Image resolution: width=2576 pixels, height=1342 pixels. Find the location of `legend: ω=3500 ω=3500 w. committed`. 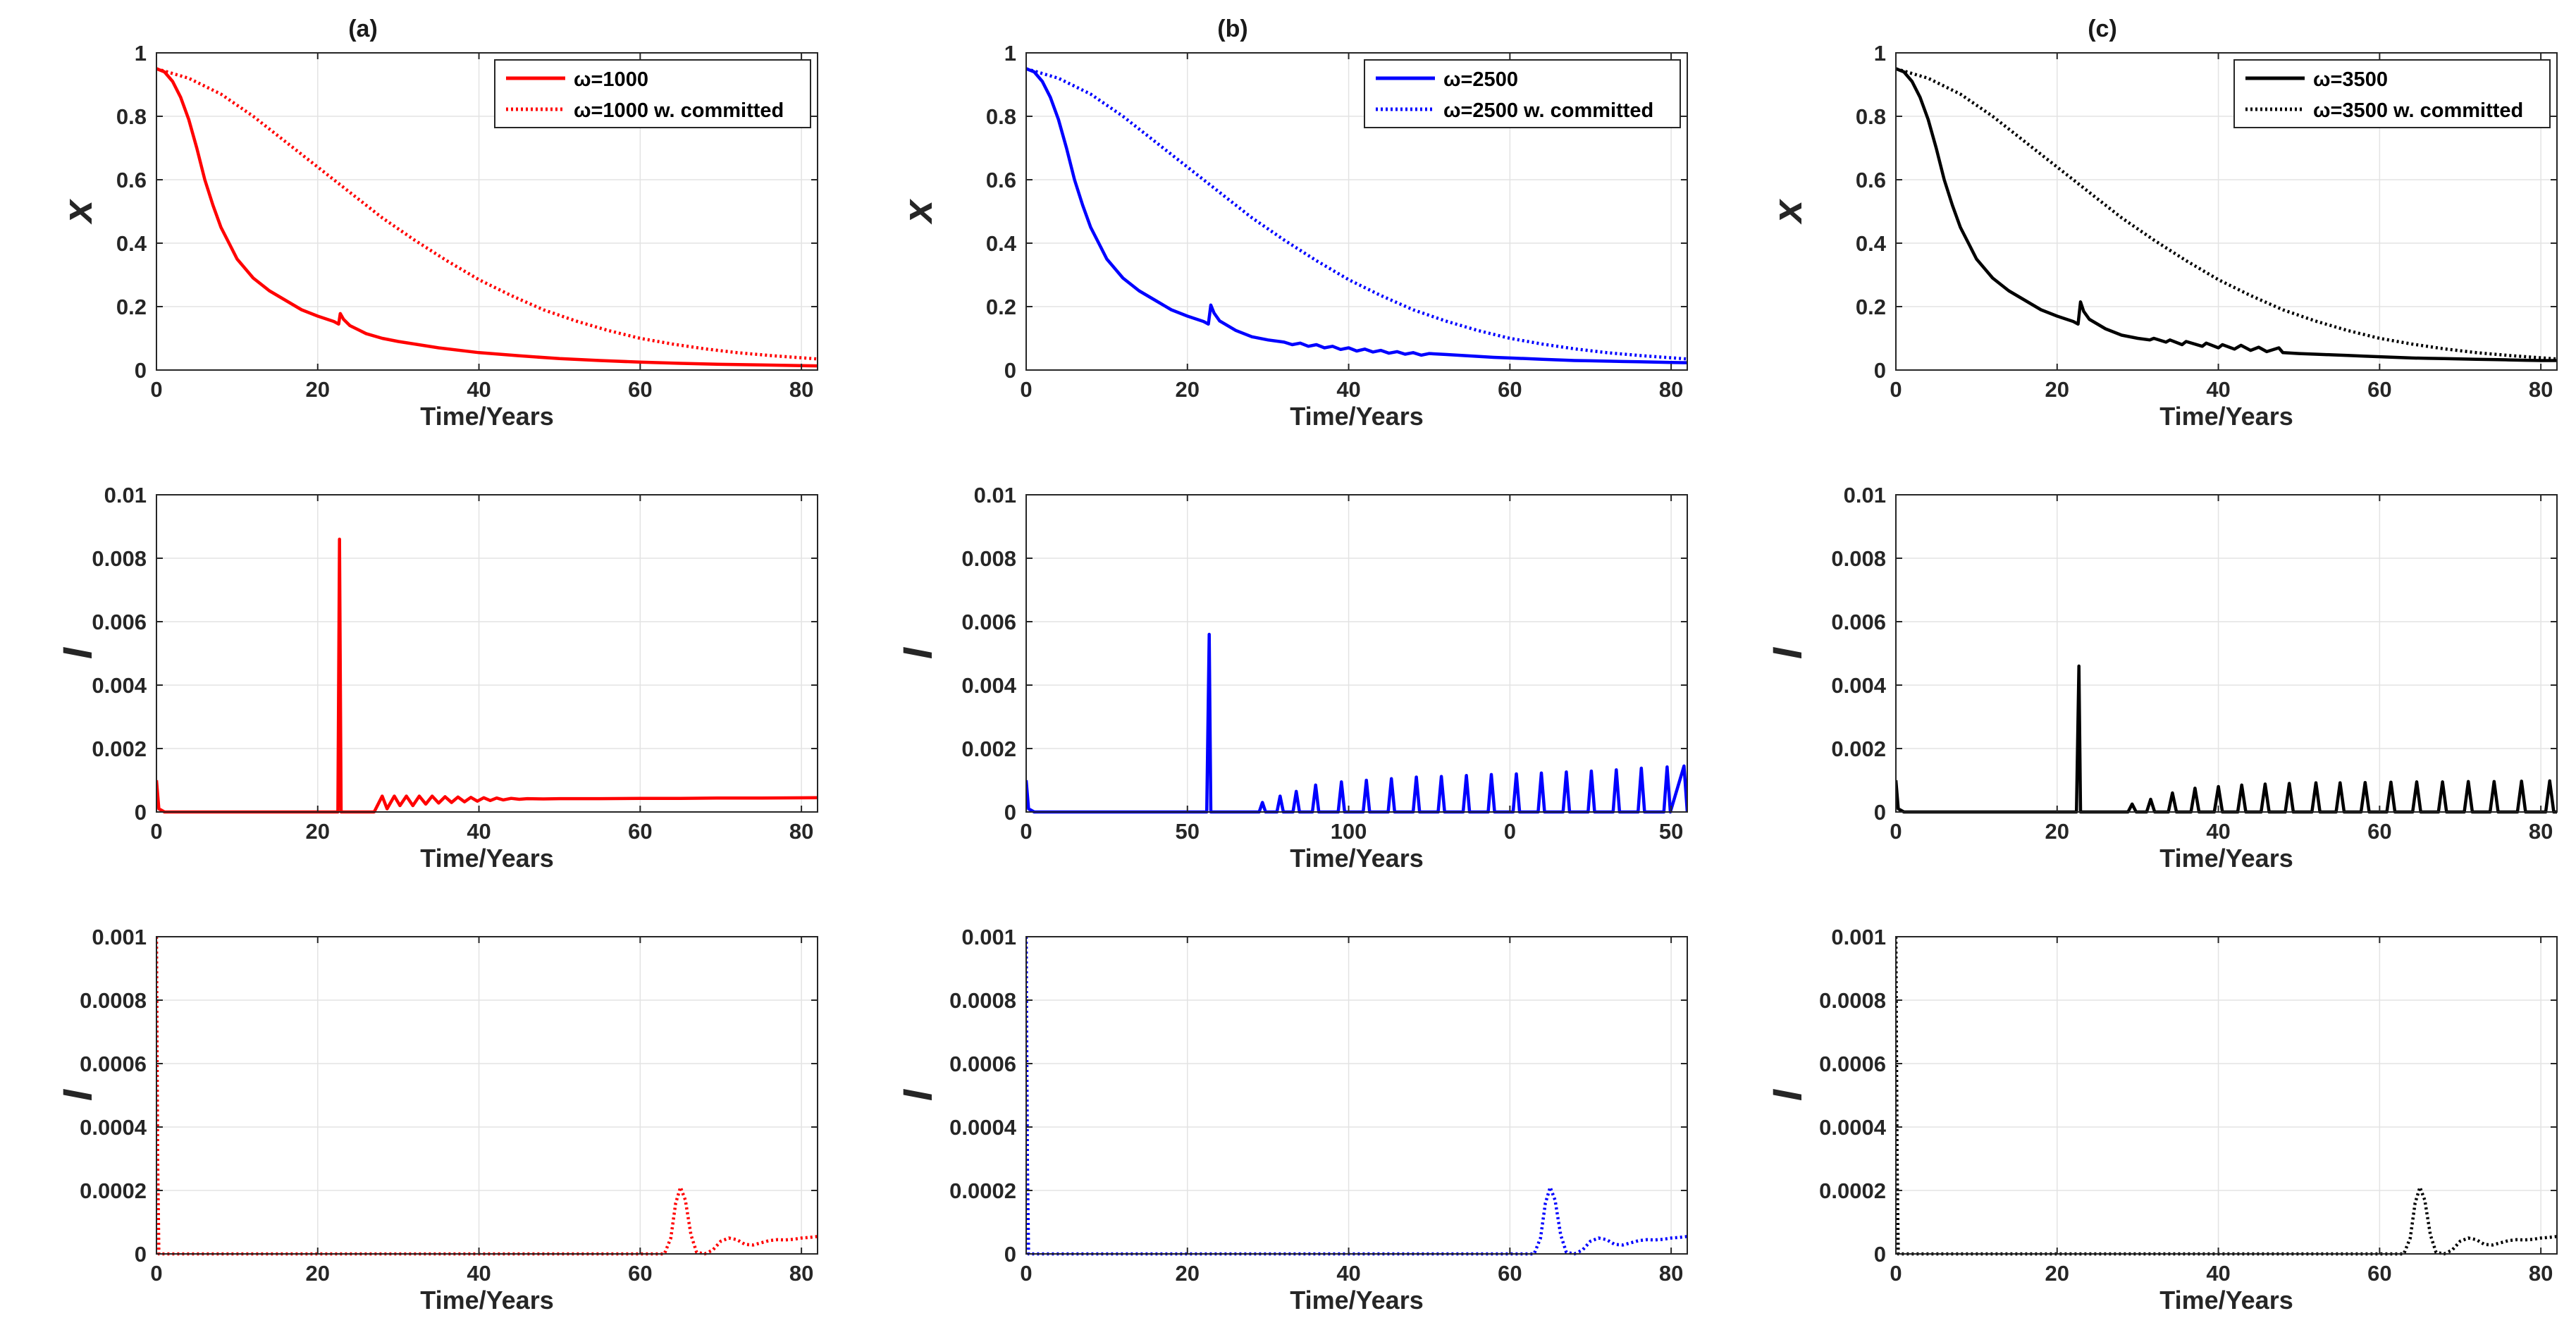

legend: ω=3500 ω=3500 w. committed is located at coordinates (2392, 94).